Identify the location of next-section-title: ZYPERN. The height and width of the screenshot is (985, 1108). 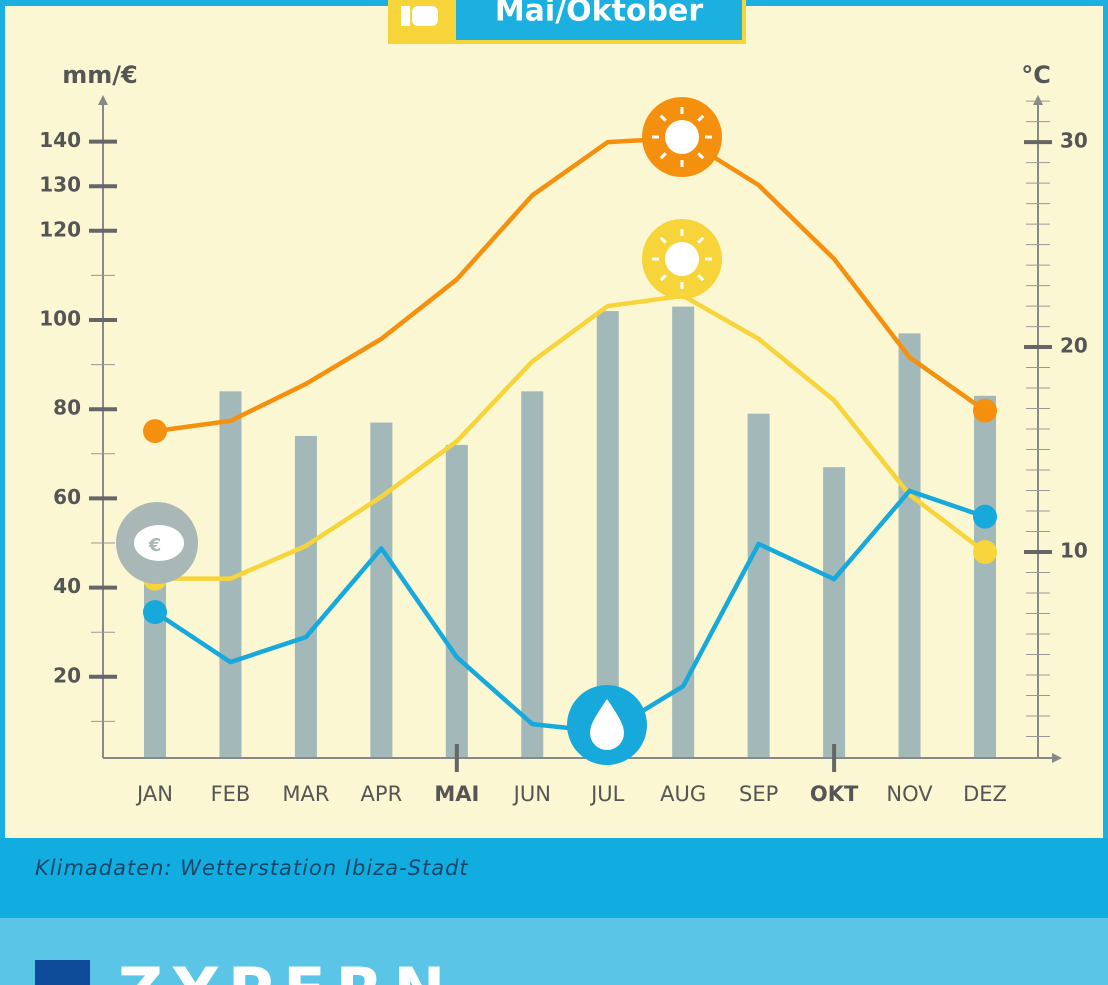
(286, 969).